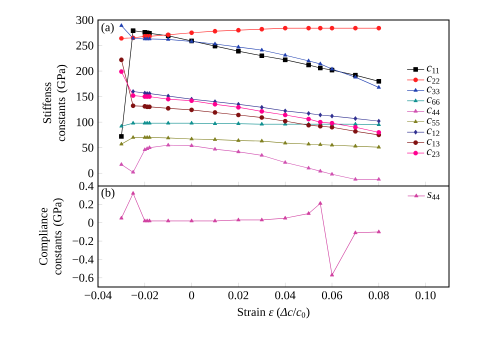 The width and height of the screenshot is (478, 342). What do you see at coordinates (426, 295) in the screenshot?
I see `x-tick-label: 0.10` at bounding box center [426, 295].